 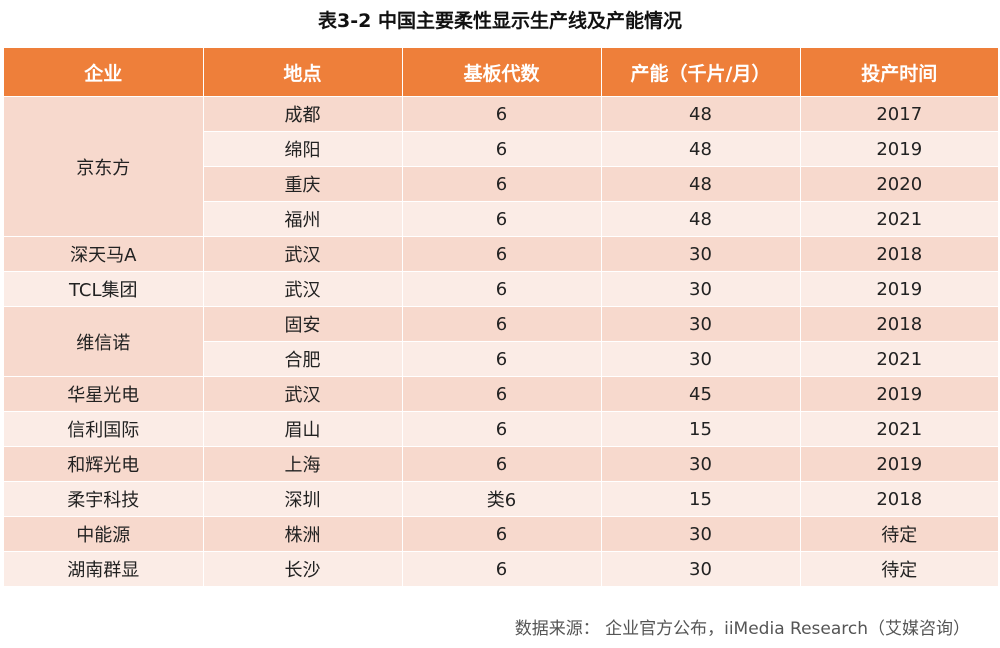 What do you see at coordinates (303, 184) in the screenshot?
I see `location-cell: 重庆` at bounding box center [303, 184].